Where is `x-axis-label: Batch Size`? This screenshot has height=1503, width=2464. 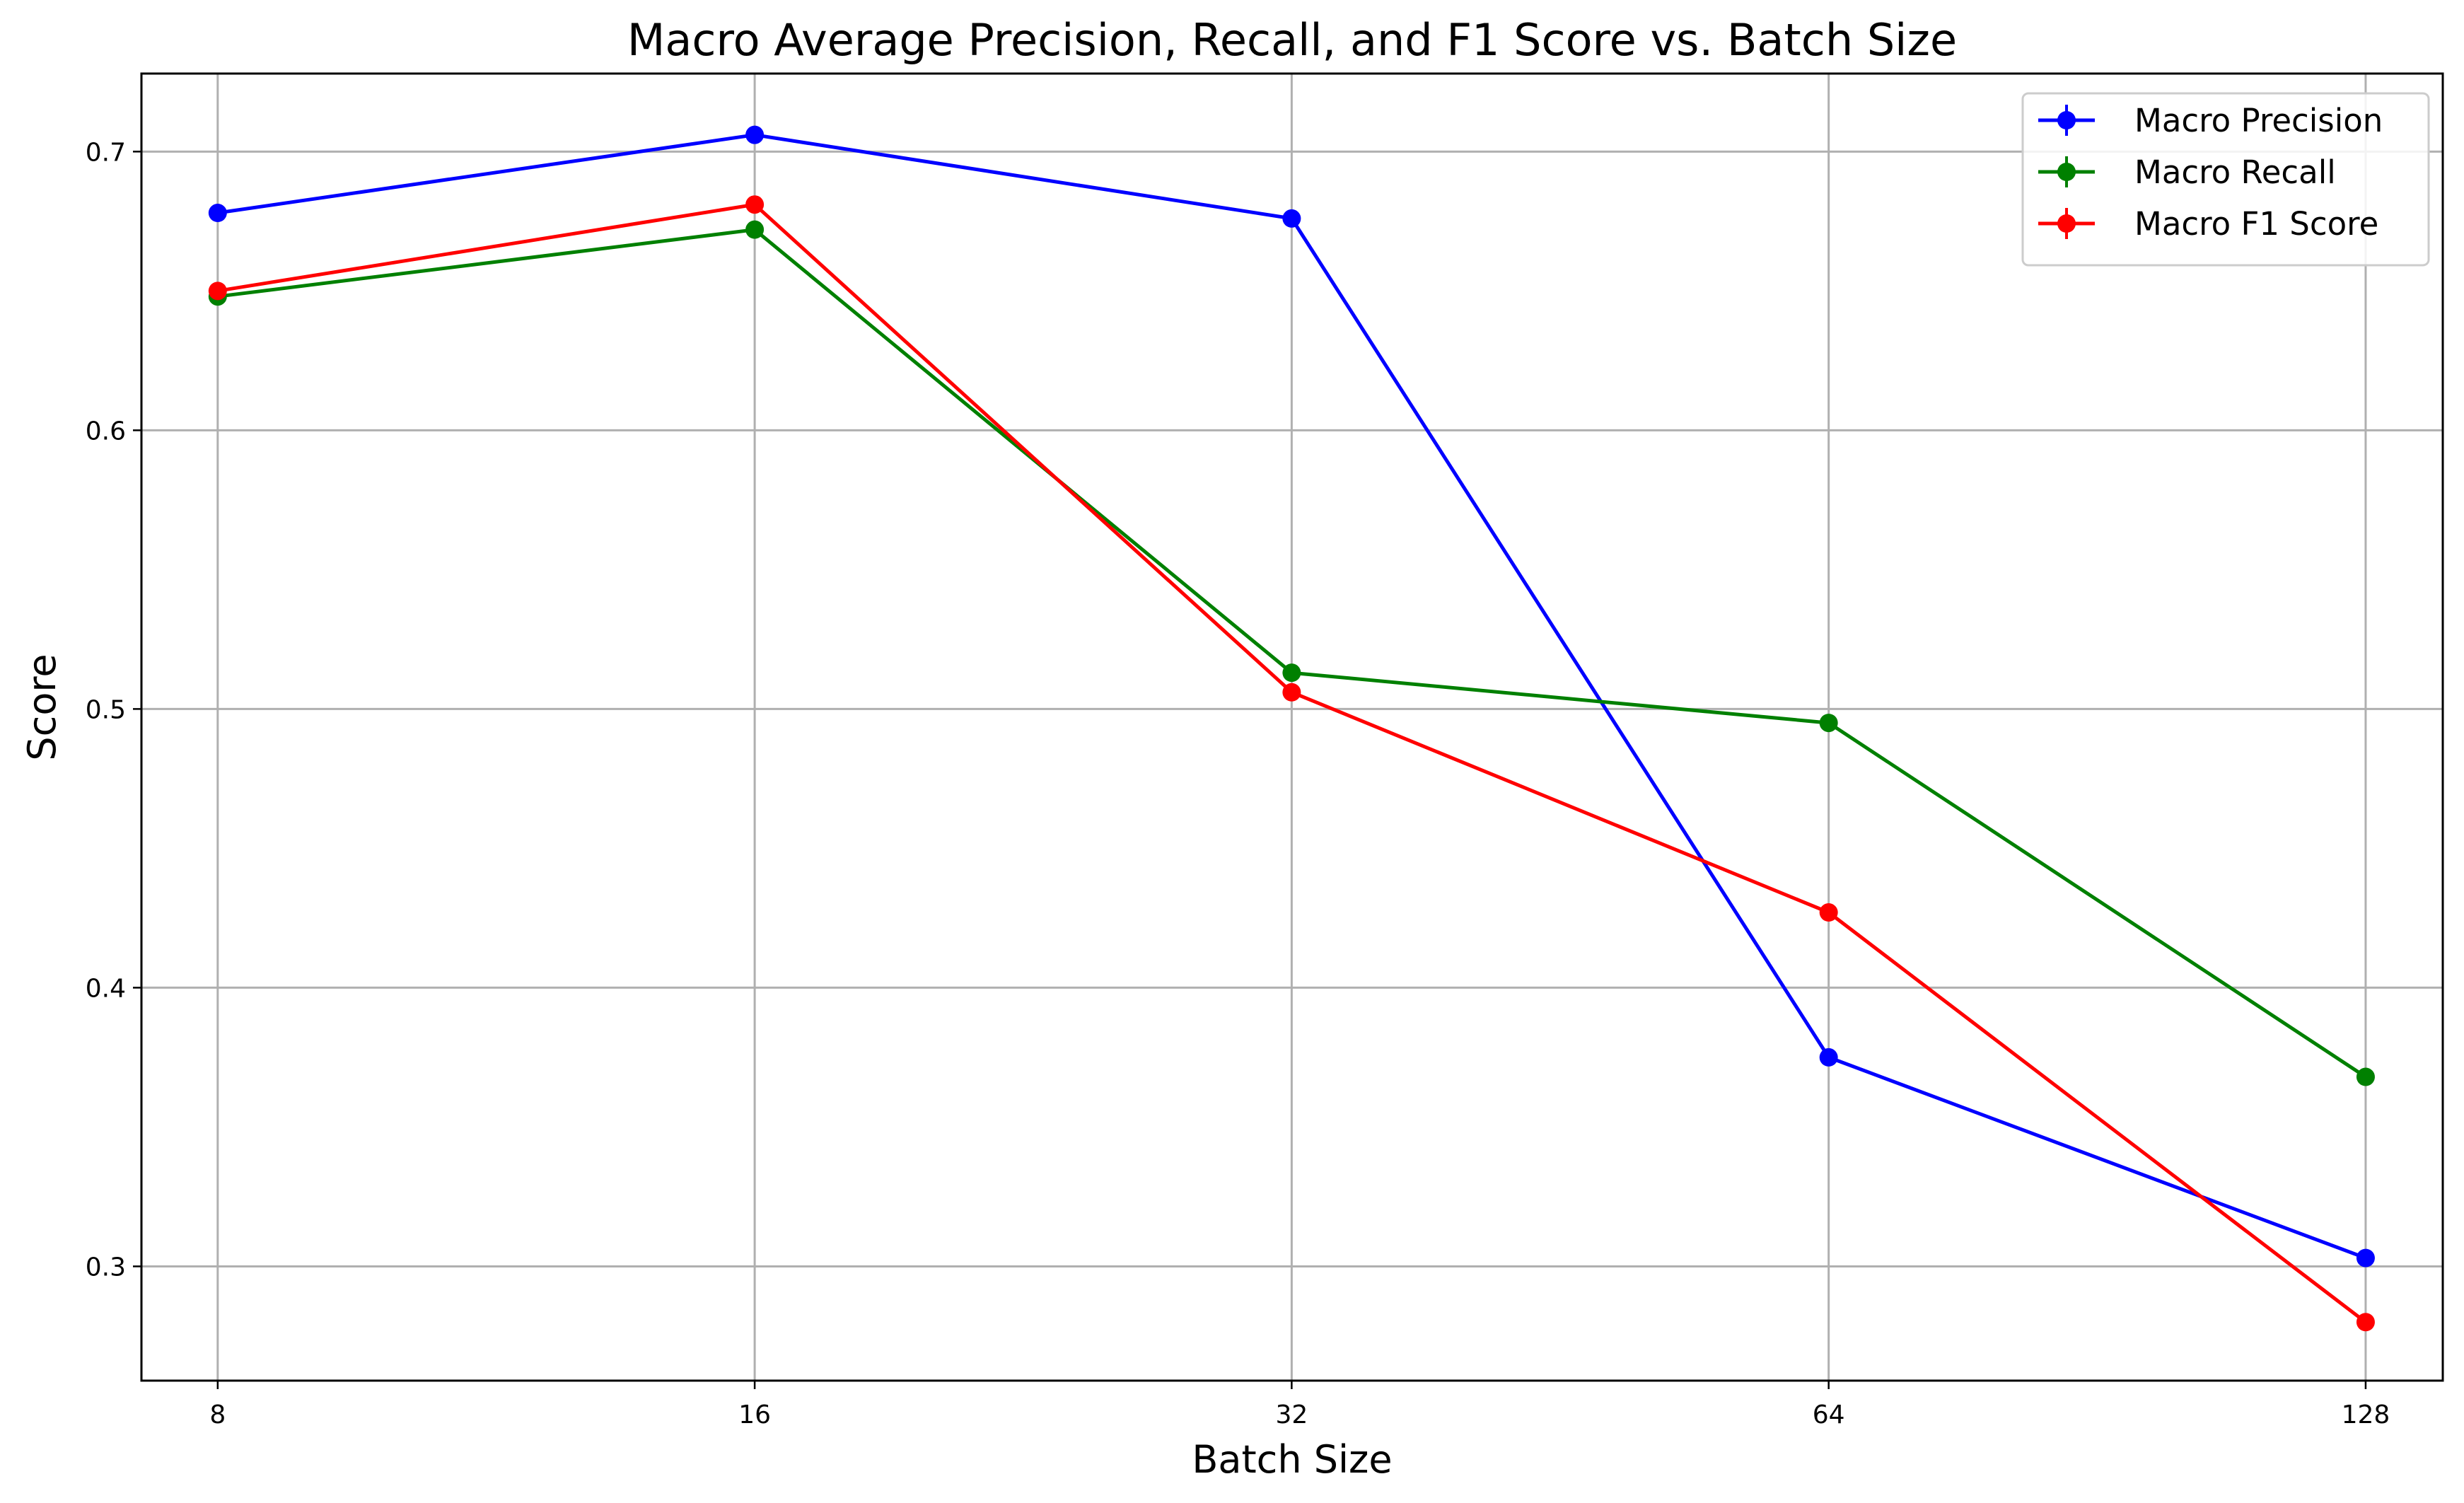 x-axis-label: Batch Size is located at coordinates (1292, 1459).